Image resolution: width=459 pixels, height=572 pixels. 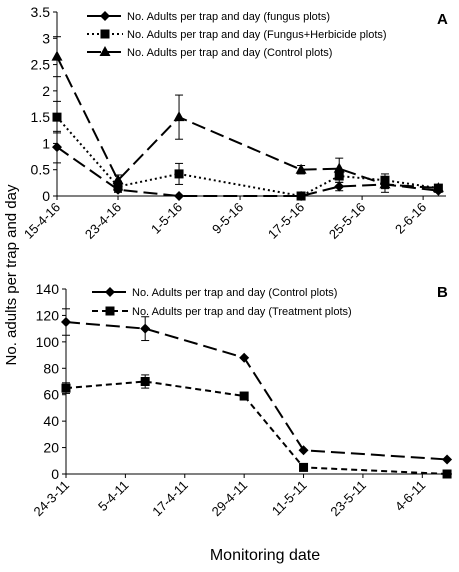 What do you see at coordinates (51, 395) in the screenshot?
I see `y-tick-label: 60` at bounding box center [51, 395].